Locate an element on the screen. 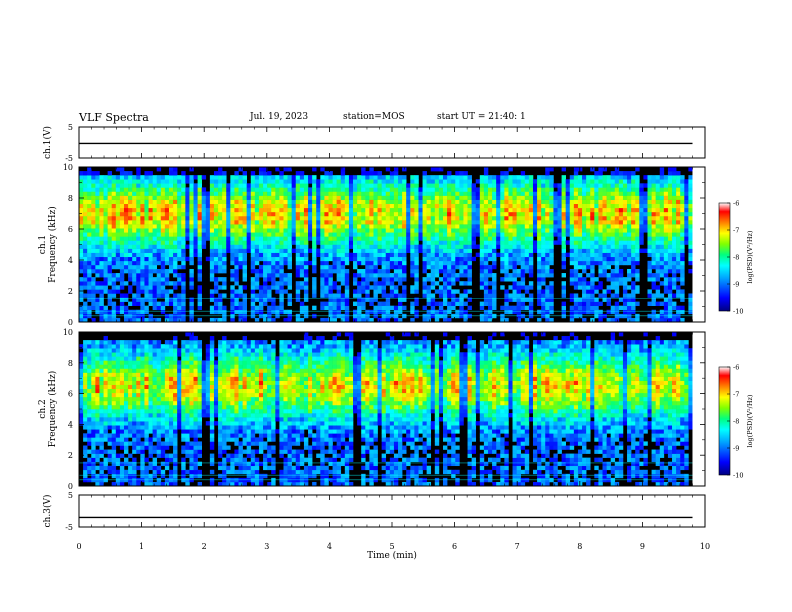 The height and width of the screenshot is (612, 792). ch3-waveform-panel: 5 -5 ch.3(V) 0 1 2 3 4 5 6 7 8 9 10 Time (min) is located at coordinates (376, 526).